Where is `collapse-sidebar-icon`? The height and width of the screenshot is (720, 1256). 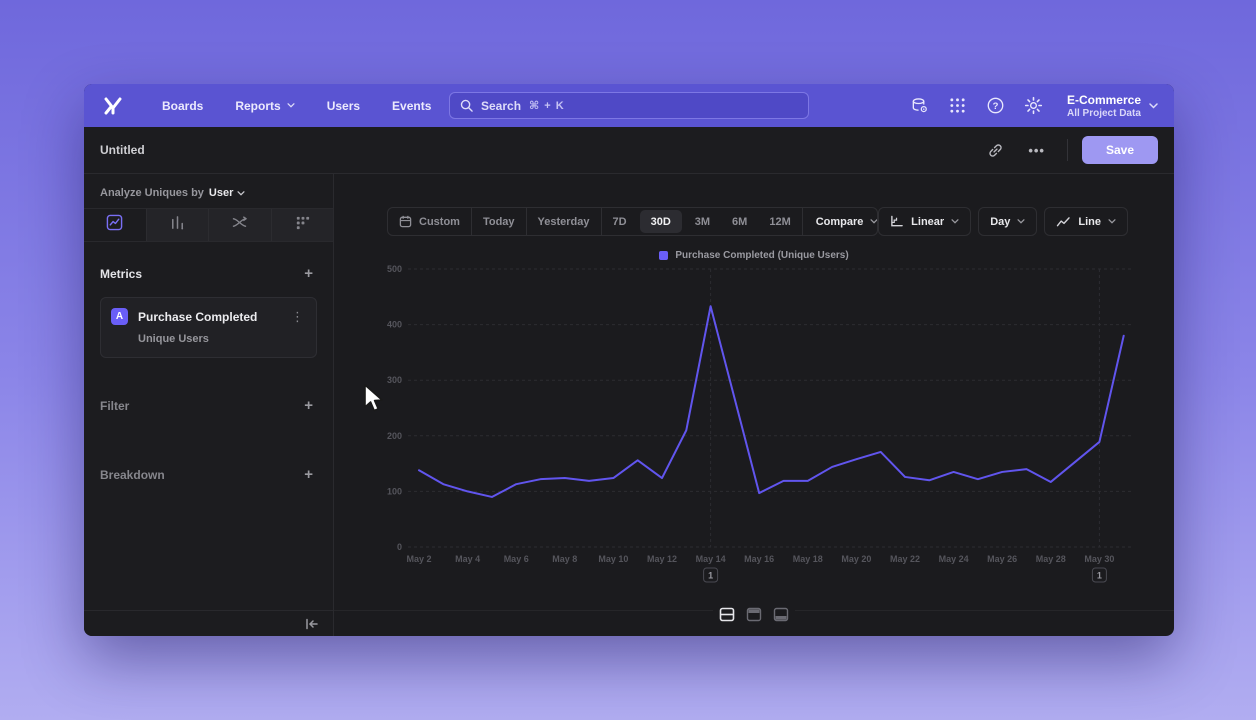 collapse-sidebar-icon is located at coordinates (312, 624).